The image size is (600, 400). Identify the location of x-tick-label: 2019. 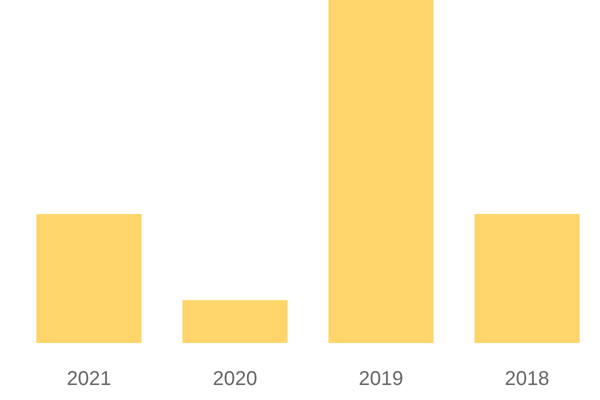
(381, 379).